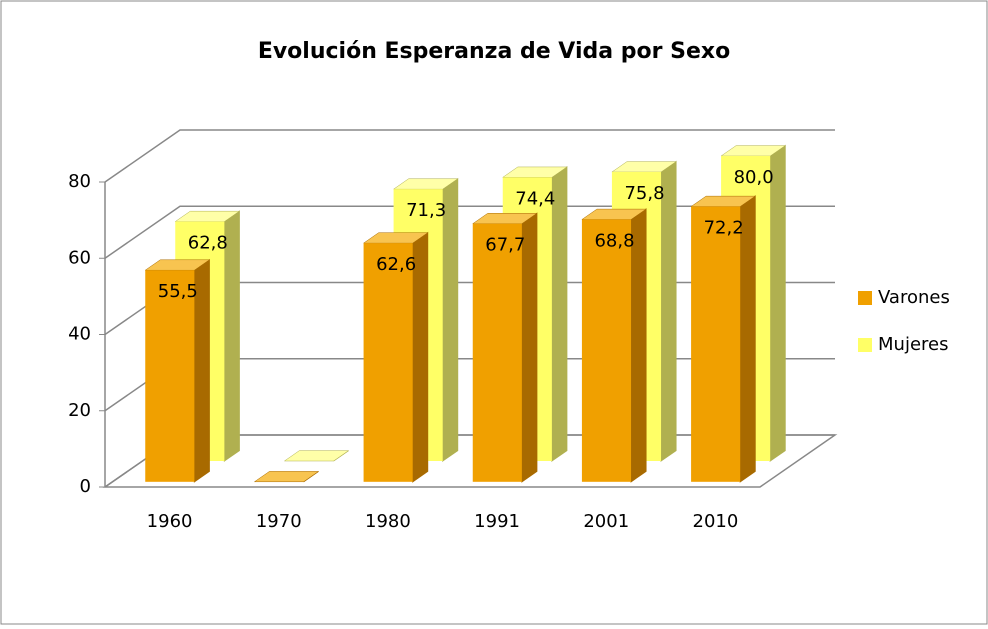  What do you see at coordinates (913, 344) in the screenshot?
I see `legend-label: Mujeres` at bounding box center [913, 344].